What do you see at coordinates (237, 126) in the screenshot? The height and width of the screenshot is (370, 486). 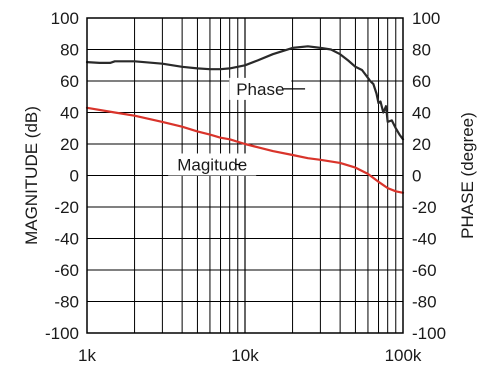 I see `annotations-layer: Phase Magitude` at bounding box center [237, 126].